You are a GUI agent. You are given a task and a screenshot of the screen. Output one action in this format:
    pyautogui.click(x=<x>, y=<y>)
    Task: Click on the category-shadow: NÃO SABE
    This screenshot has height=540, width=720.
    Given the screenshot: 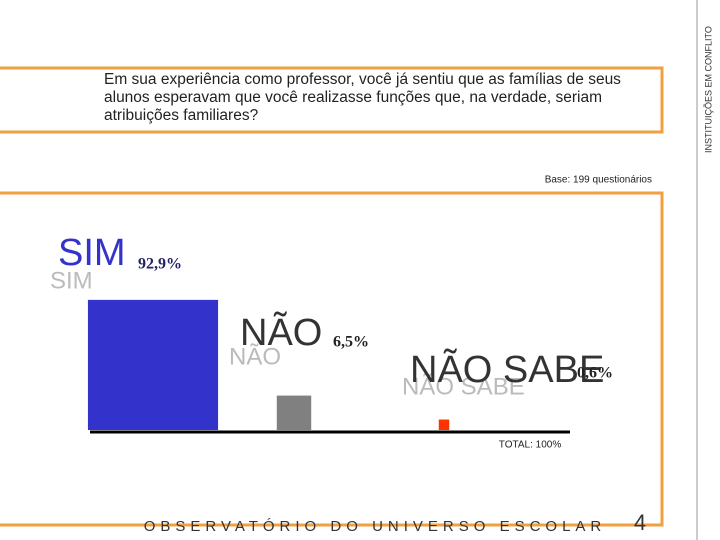 What is the action you would take?
    pyautogui.click(x=463, y=386)
    